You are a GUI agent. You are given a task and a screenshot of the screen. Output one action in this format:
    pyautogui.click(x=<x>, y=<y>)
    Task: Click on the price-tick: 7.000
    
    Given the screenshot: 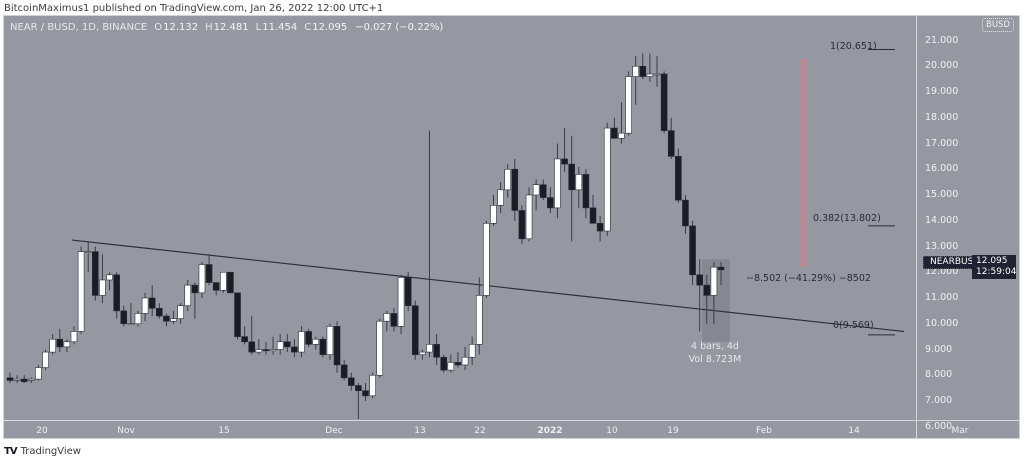 What is the action you would take?
    pyautogui.click(x=939, y=400)
    